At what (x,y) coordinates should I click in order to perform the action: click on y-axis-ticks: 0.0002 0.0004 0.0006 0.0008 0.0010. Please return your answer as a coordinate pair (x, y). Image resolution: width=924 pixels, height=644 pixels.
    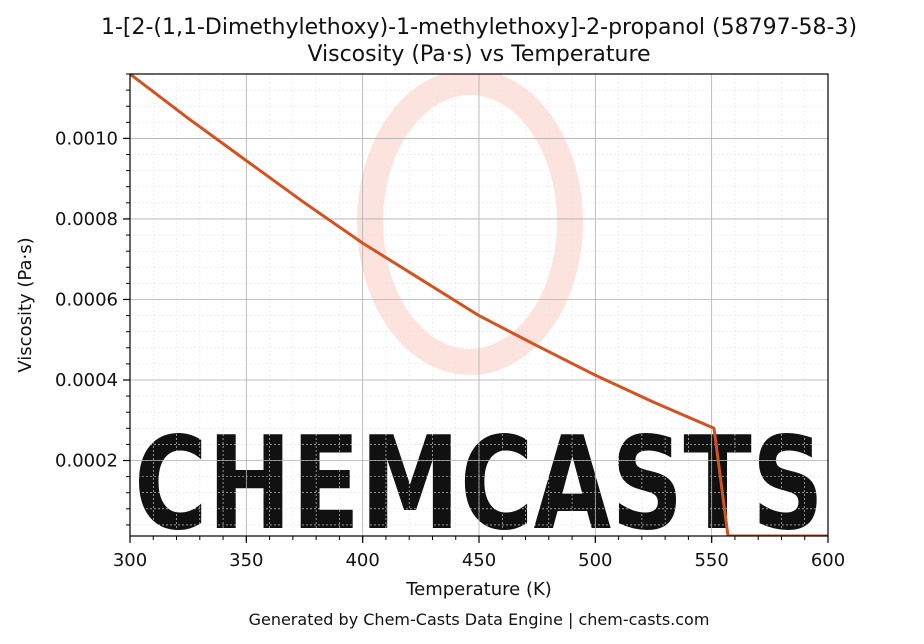
    Looking at the image, I should click on (92, 299).